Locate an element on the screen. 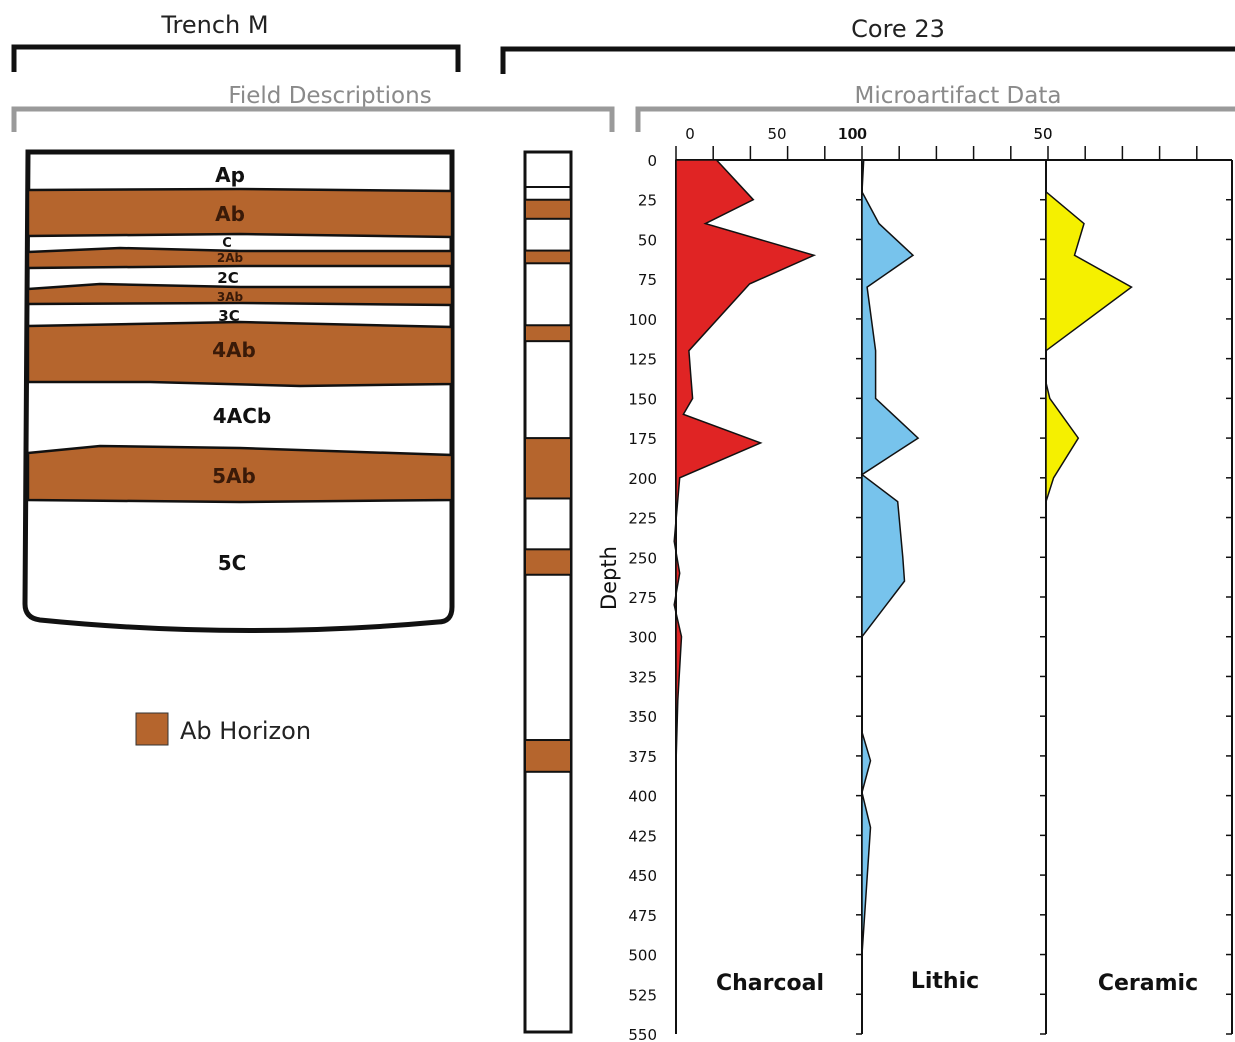  trench-layer-label: Ap is located at coordinates (230, 175).